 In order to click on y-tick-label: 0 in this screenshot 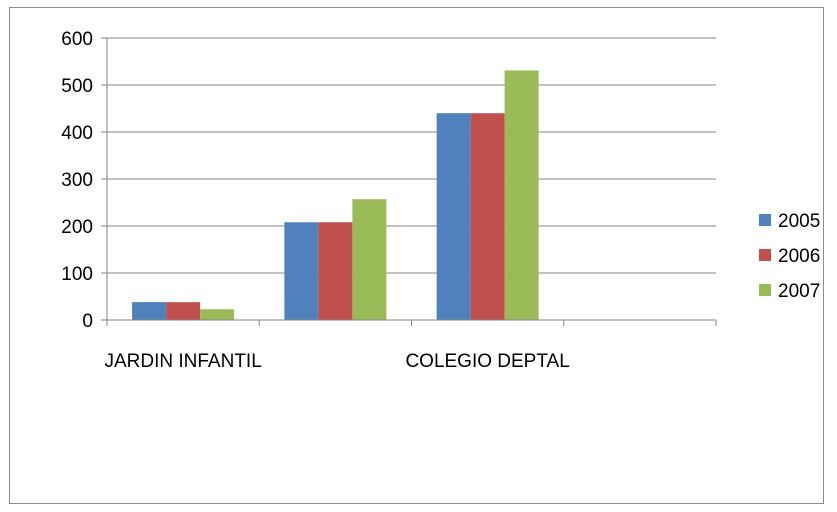, I will do `click(87, 321)`.